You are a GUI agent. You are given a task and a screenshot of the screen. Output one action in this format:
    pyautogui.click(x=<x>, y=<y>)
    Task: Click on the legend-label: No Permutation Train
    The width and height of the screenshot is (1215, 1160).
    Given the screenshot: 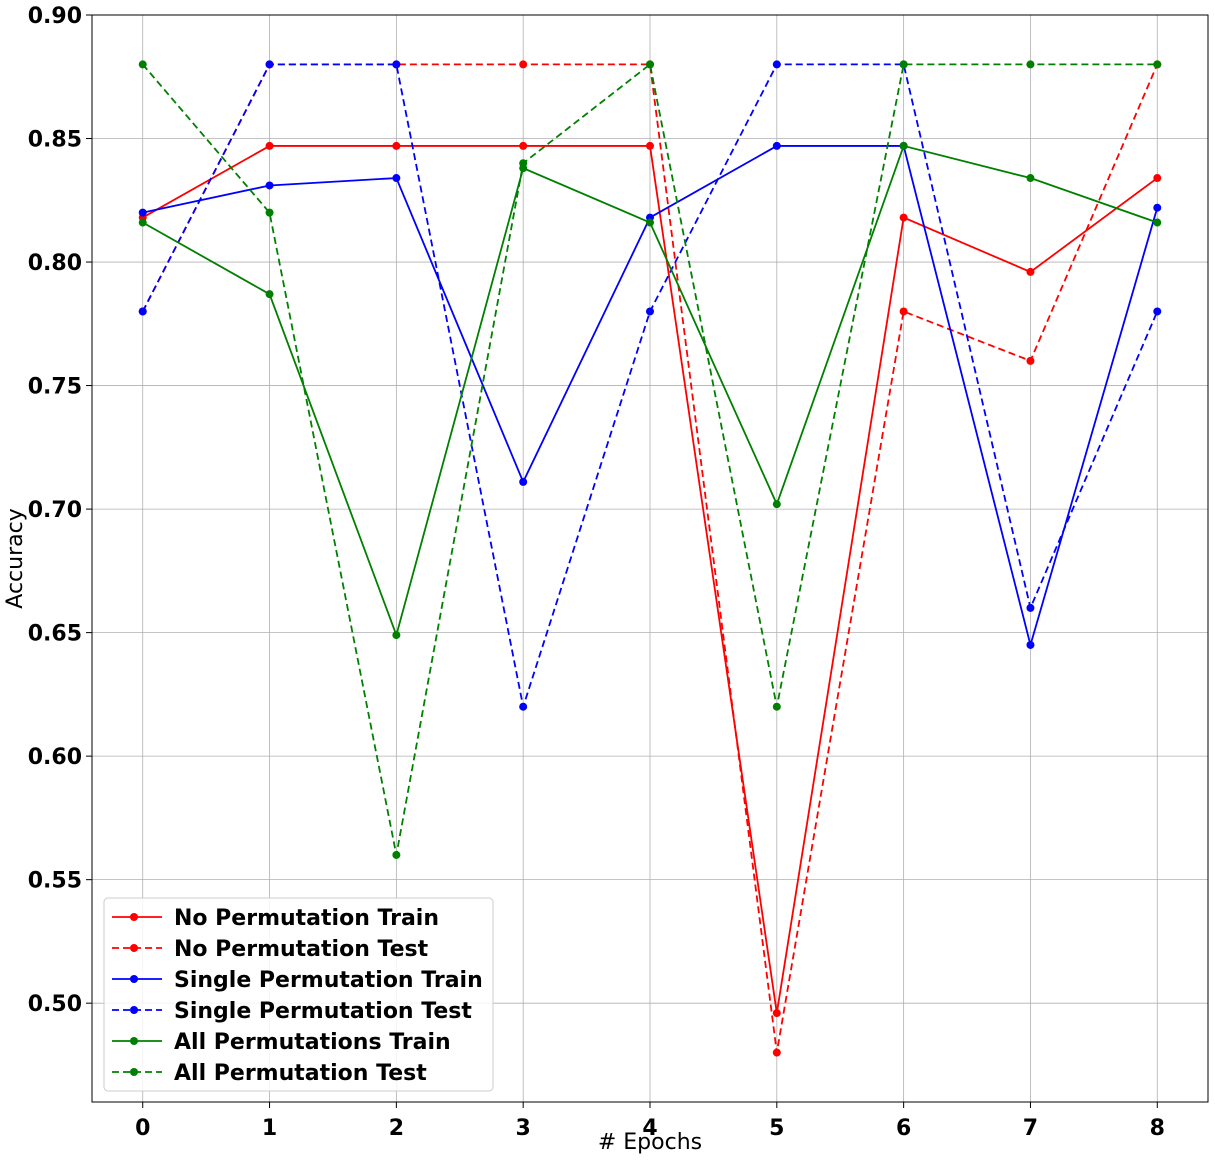 What is the action you would take?
    pyautogui.click(x=306, y=918)
    